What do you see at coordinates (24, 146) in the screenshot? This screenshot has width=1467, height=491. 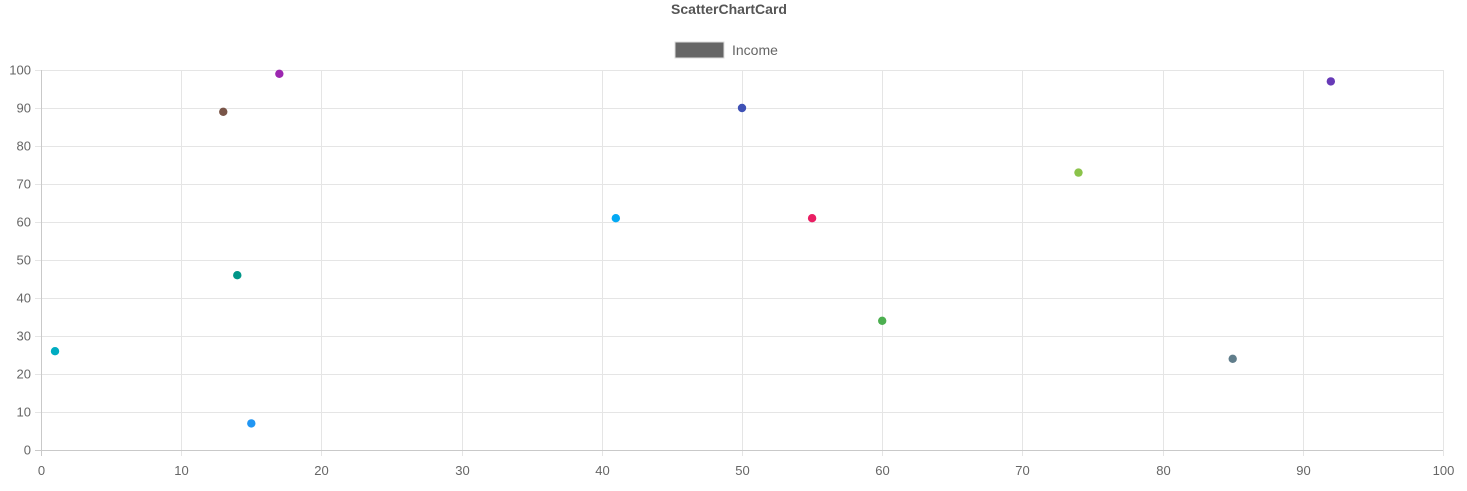 I see `y-tick-label: 80` at bounding box center [24, 146].